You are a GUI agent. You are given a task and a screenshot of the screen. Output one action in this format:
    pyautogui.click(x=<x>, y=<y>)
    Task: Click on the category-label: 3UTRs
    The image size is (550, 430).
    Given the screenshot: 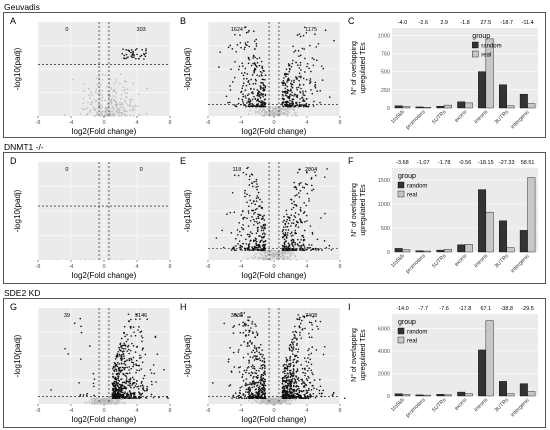 What is the action you would take?
    pyautogui.click(x=502, y=261)
    